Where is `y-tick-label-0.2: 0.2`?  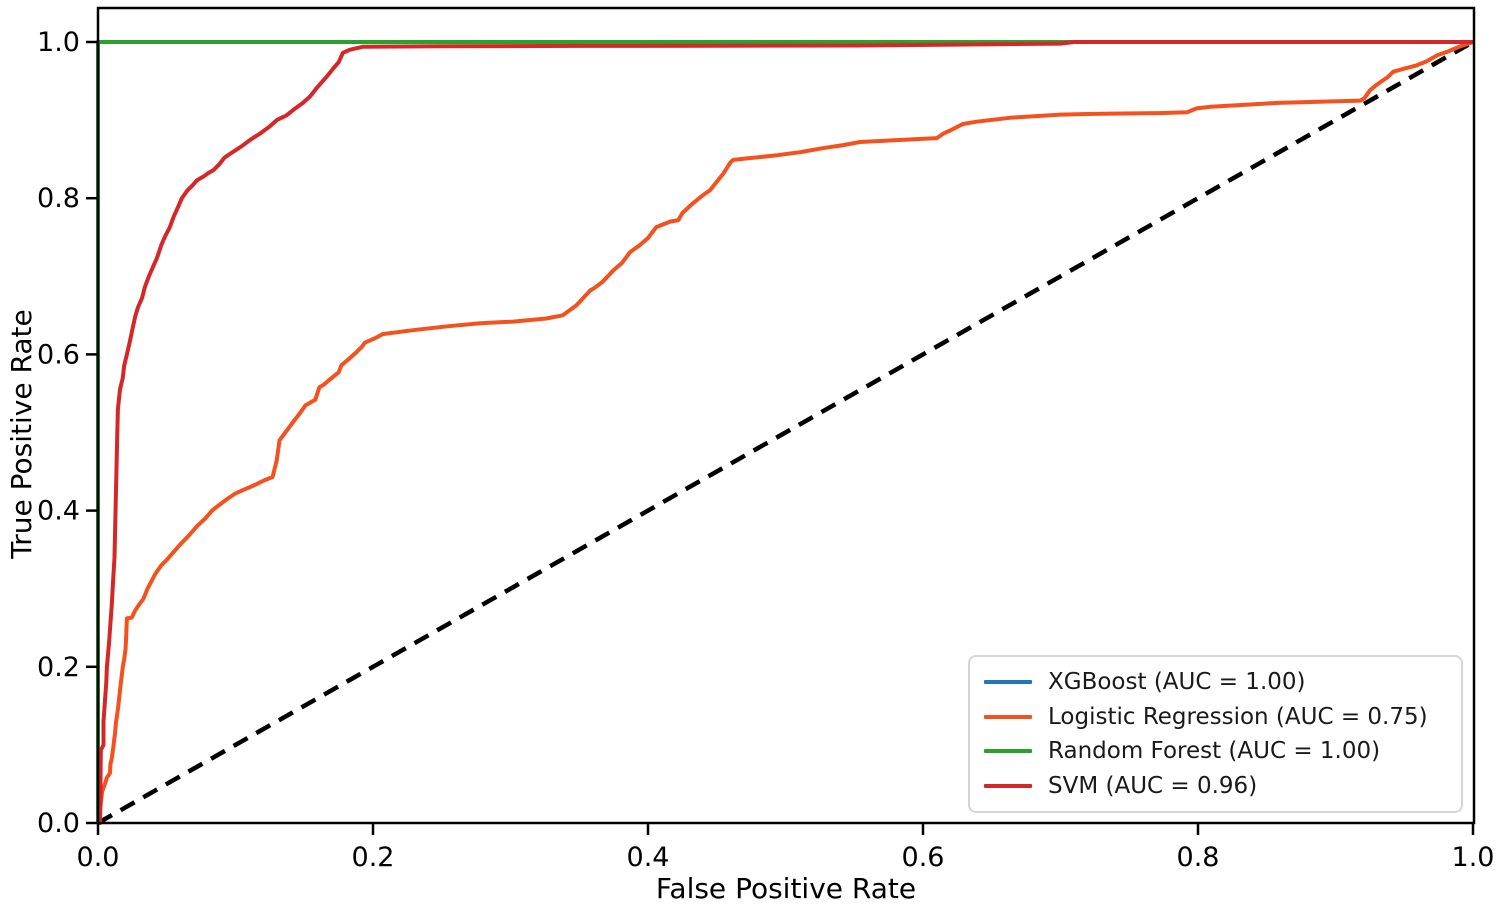
y-tick-label-0.2: 0.2 is located at coordinates (58, 667).